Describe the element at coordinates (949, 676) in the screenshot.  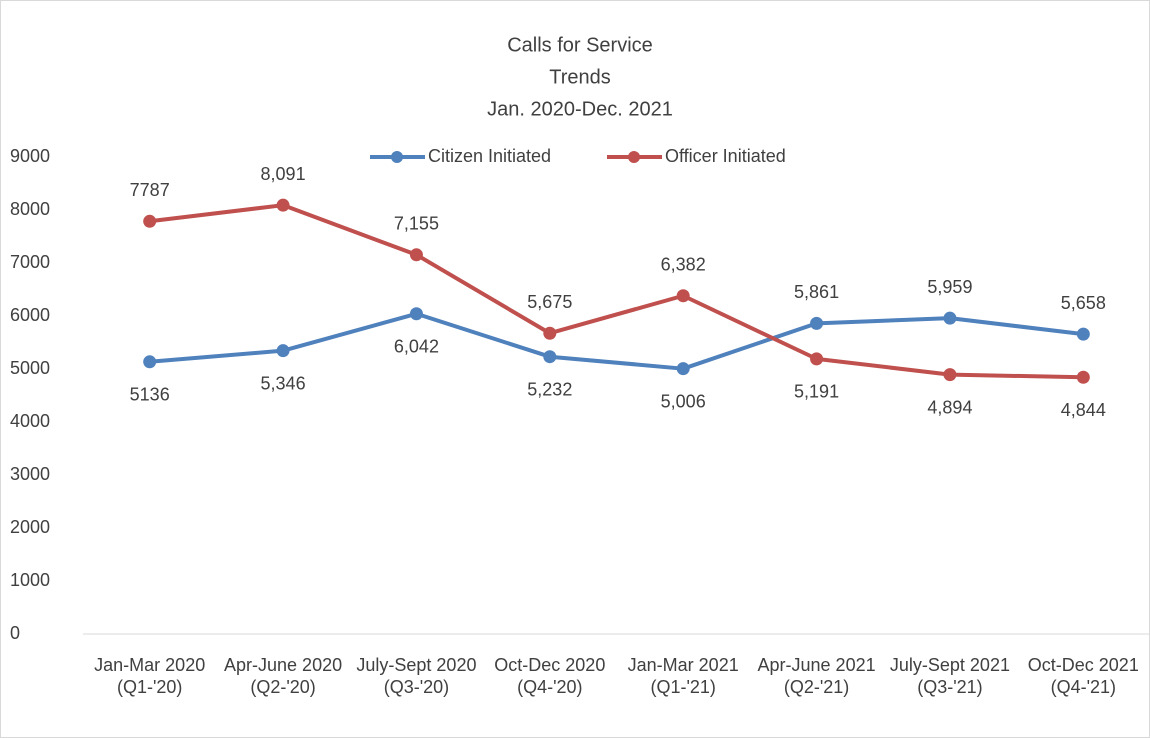
I see `x-tick-label: July-Sept 2021 (Q3-'21)` at that location.